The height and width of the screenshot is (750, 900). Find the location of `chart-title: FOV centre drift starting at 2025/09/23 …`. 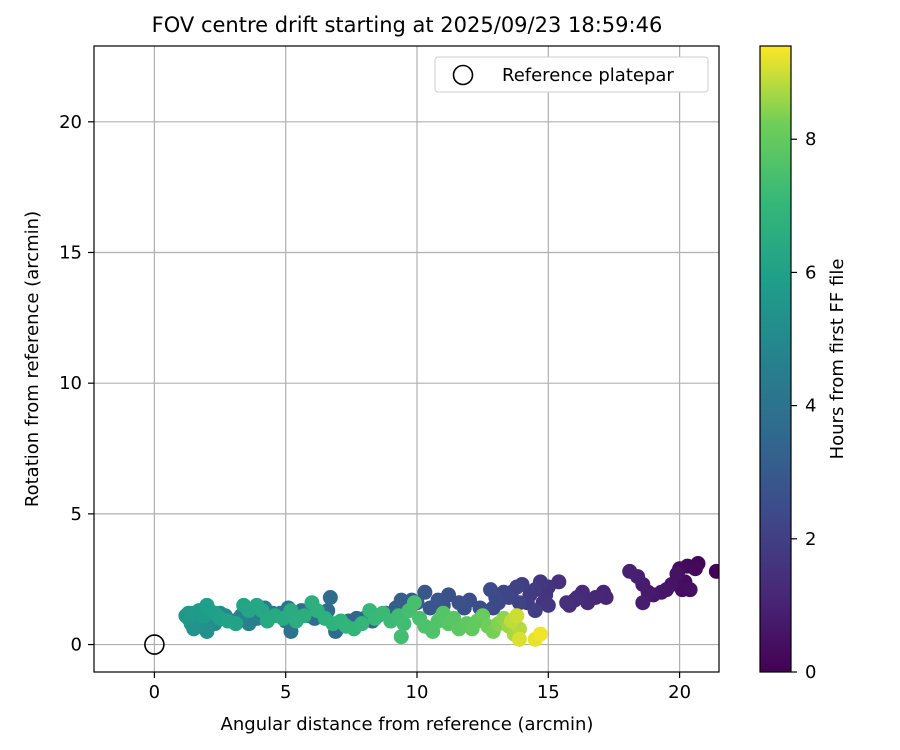

chart-title: FOV centre drift starting at 2025/09/23 … is located at coordinates (407, 25).